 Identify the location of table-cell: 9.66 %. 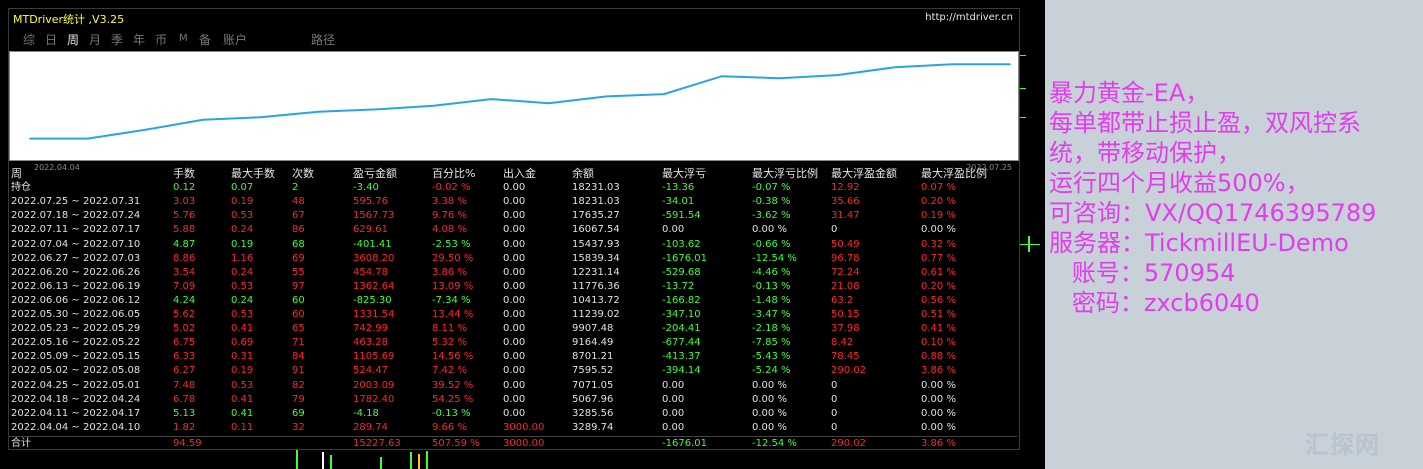
(449, 427).